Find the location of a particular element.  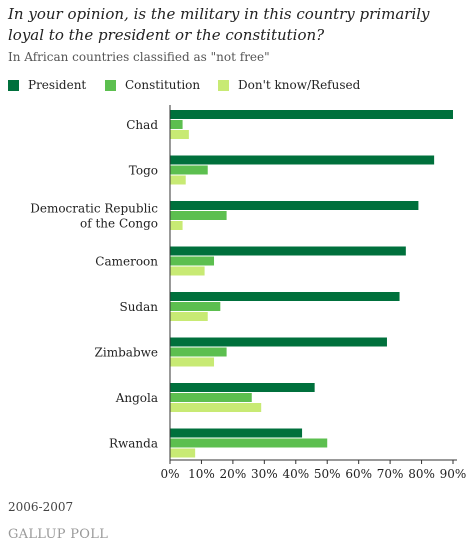

category-label: Zimbabwe is located at coordinates (126, 353).